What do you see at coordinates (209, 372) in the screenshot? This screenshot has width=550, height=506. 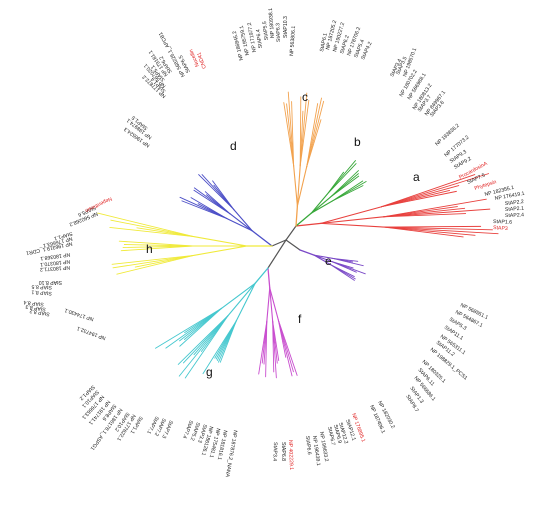 I see `clade-label-g: g` at bounding box center [209, 372].